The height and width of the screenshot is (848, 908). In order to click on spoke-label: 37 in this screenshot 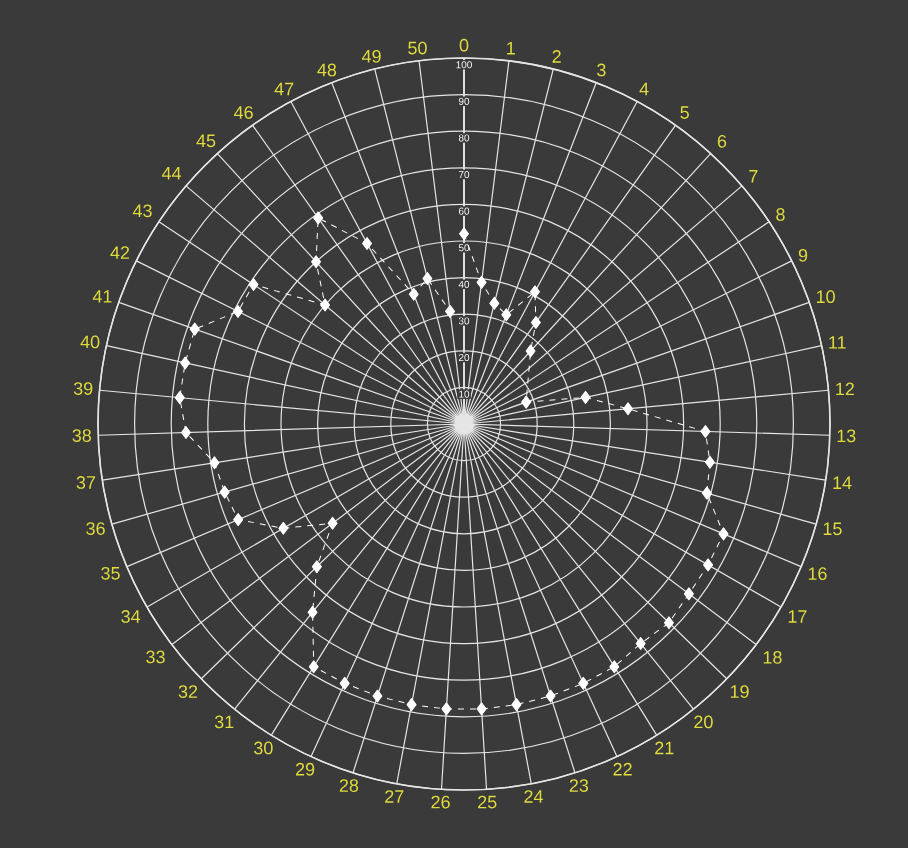, I will do `click(86, 482)`.